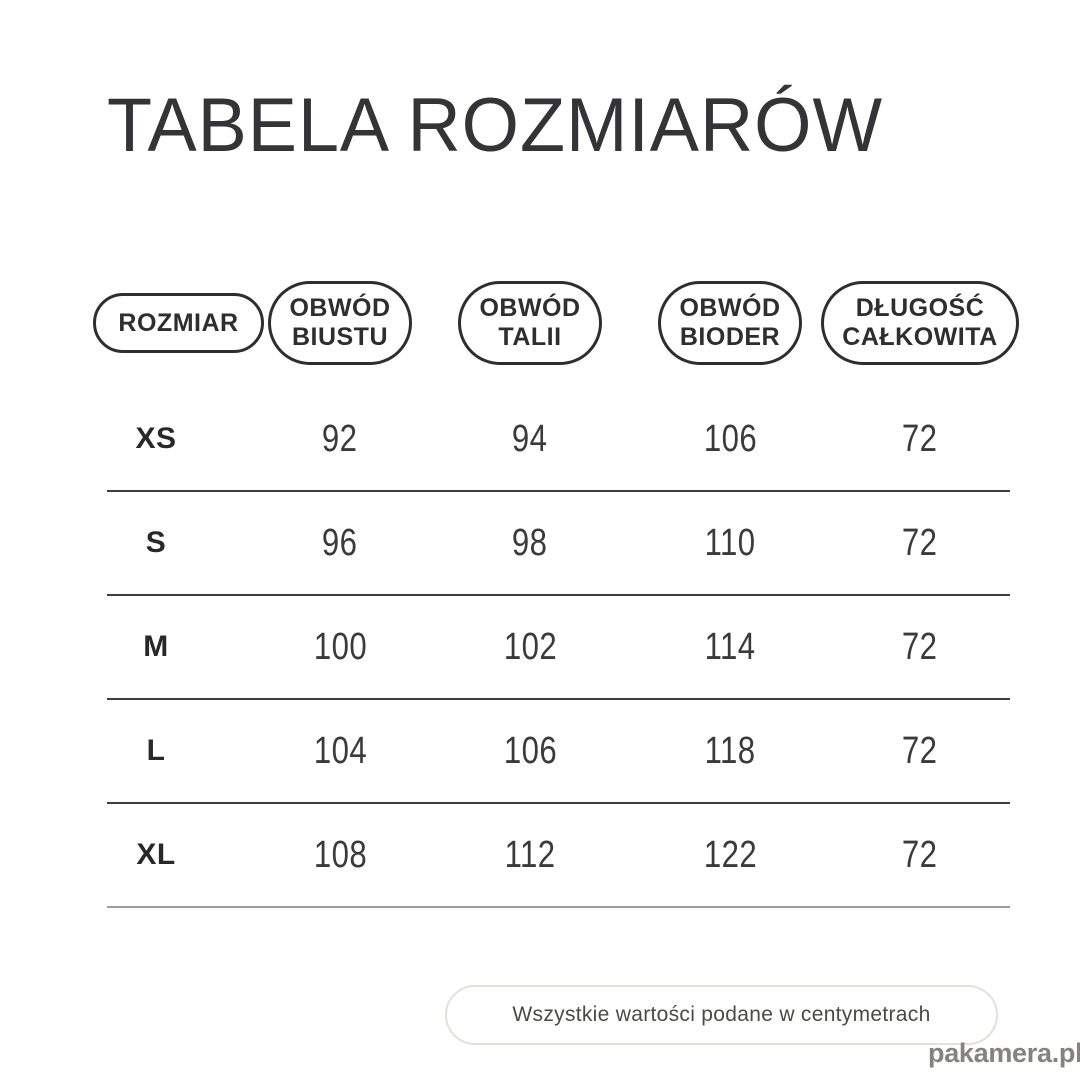 Image resolution: width=1080 pixels, height=1080 pixels. Describe the element at coordinates (340, 854) in the screenshot. I see `bust-value: 108` at that location.